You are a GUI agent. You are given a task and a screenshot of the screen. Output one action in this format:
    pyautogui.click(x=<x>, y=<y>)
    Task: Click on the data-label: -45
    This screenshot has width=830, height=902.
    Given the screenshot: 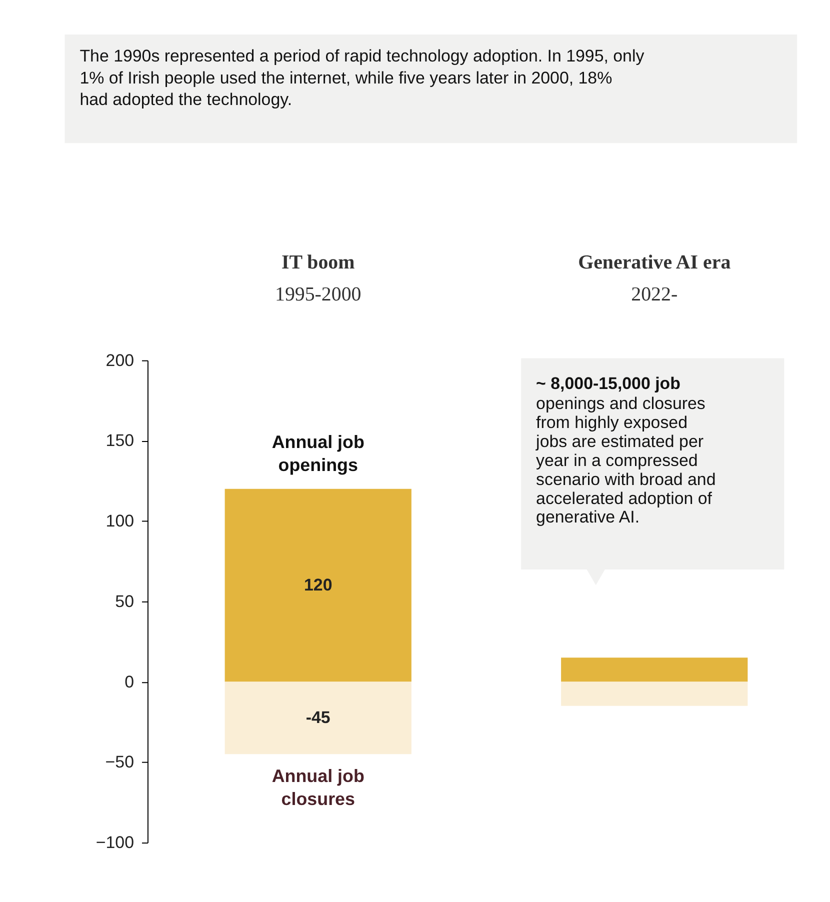 What is the action you would take?
    pyautogui.click(x=318, y=717)
    